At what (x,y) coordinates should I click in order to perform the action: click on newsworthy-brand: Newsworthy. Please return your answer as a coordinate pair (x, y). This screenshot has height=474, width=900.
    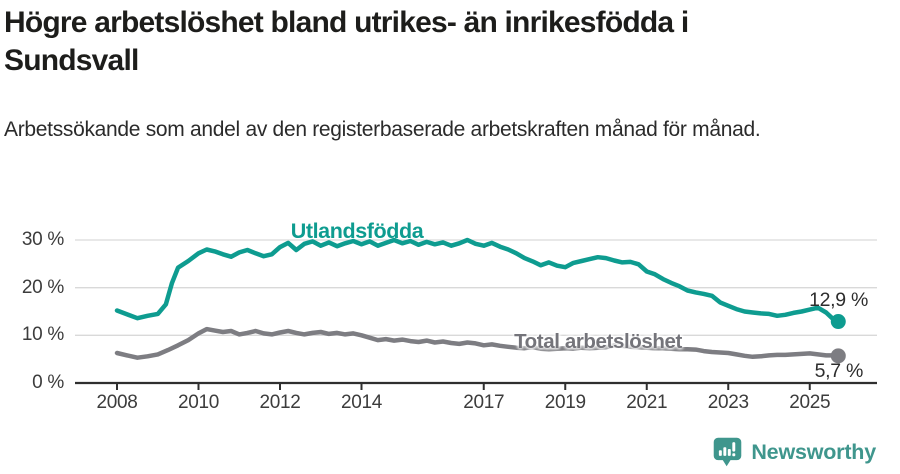
    Looking at the image, I should click on (794, 452).